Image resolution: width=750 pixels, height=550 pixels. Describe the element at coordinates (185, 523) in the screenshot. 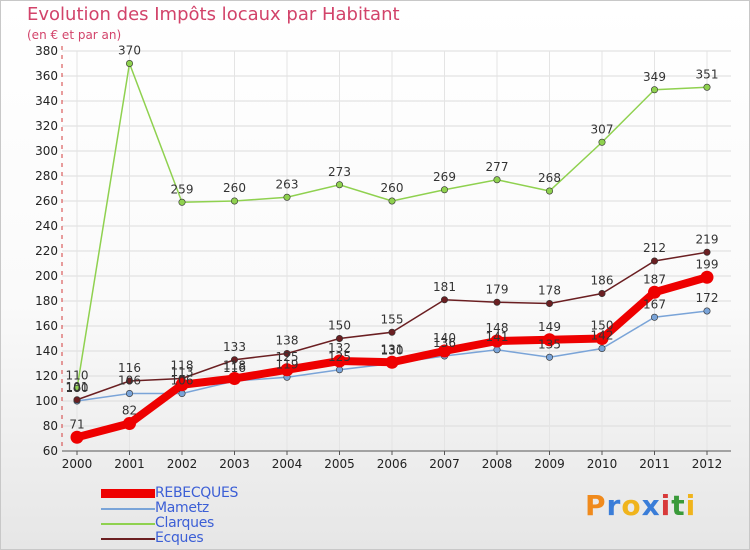

I see `legend-label: Clarques` at that location.